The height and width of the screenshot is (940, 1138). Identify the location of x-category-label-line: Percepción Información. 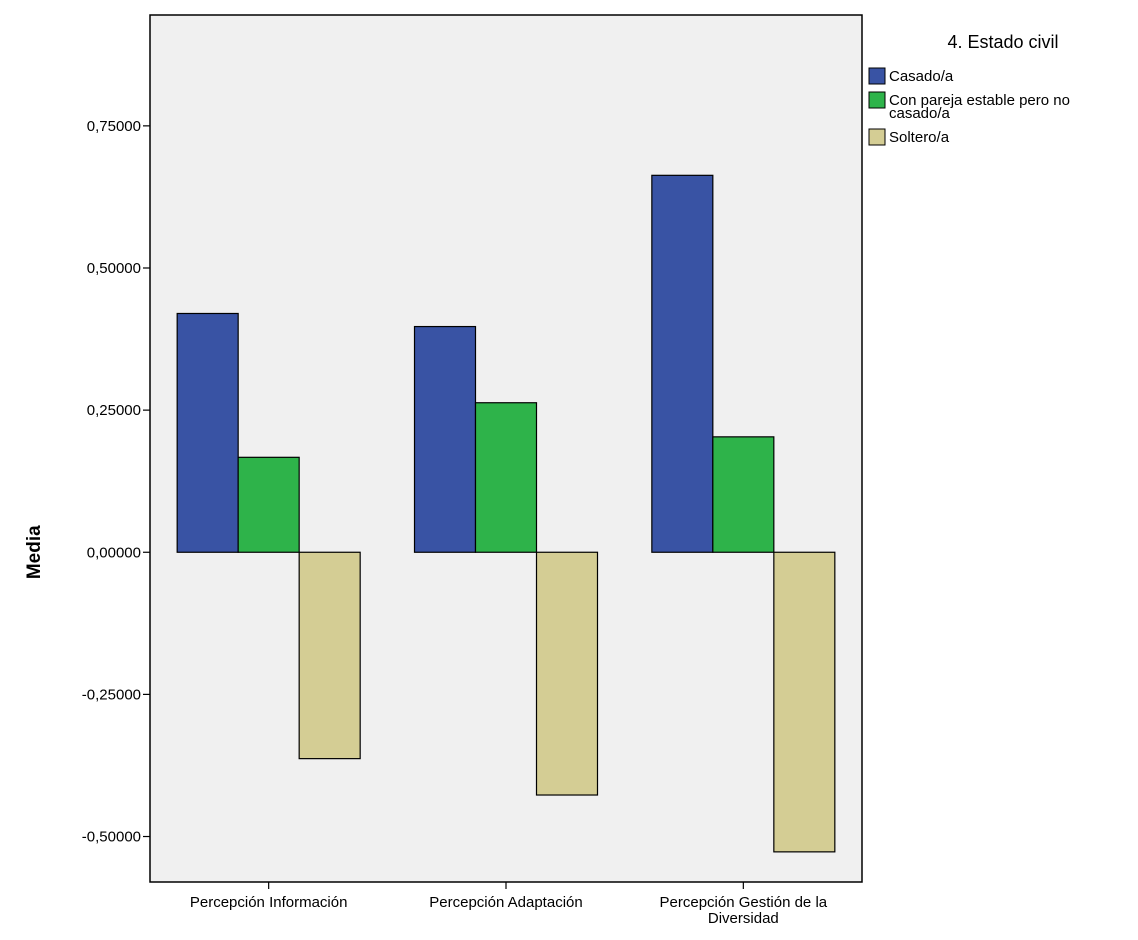
(269, 902).